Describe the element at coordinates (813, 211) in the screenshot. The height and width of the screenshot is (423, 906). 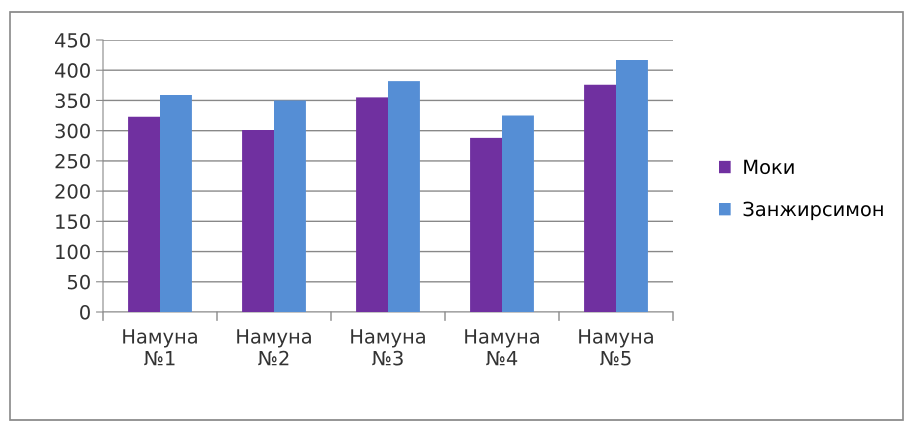
I see `legend-label: Занжирсимон` at that location.